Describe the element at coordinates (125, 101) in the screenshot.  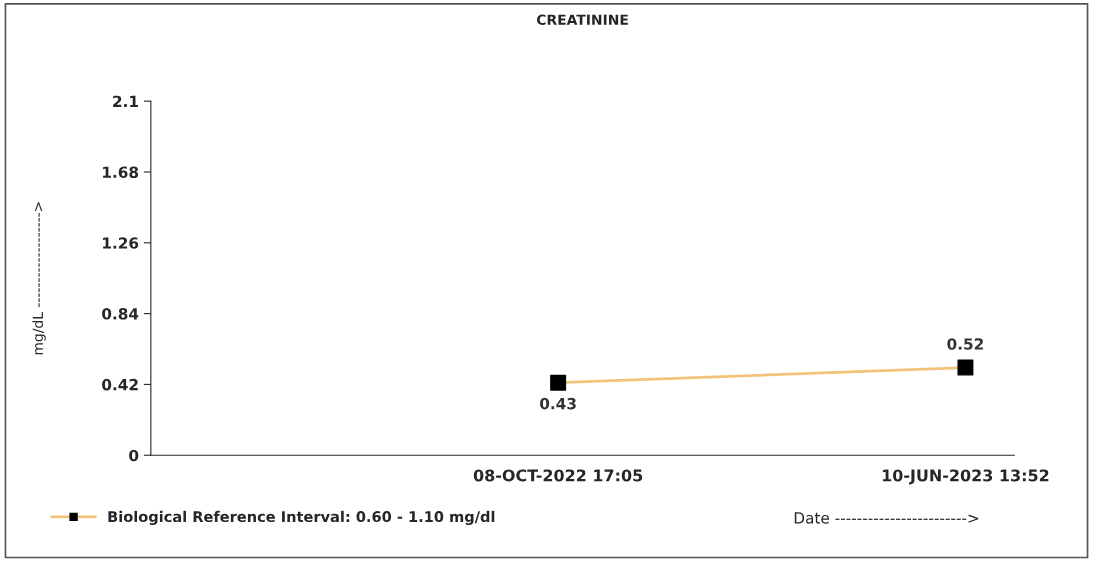
I see `y-tick-label: 2.1` at that location.